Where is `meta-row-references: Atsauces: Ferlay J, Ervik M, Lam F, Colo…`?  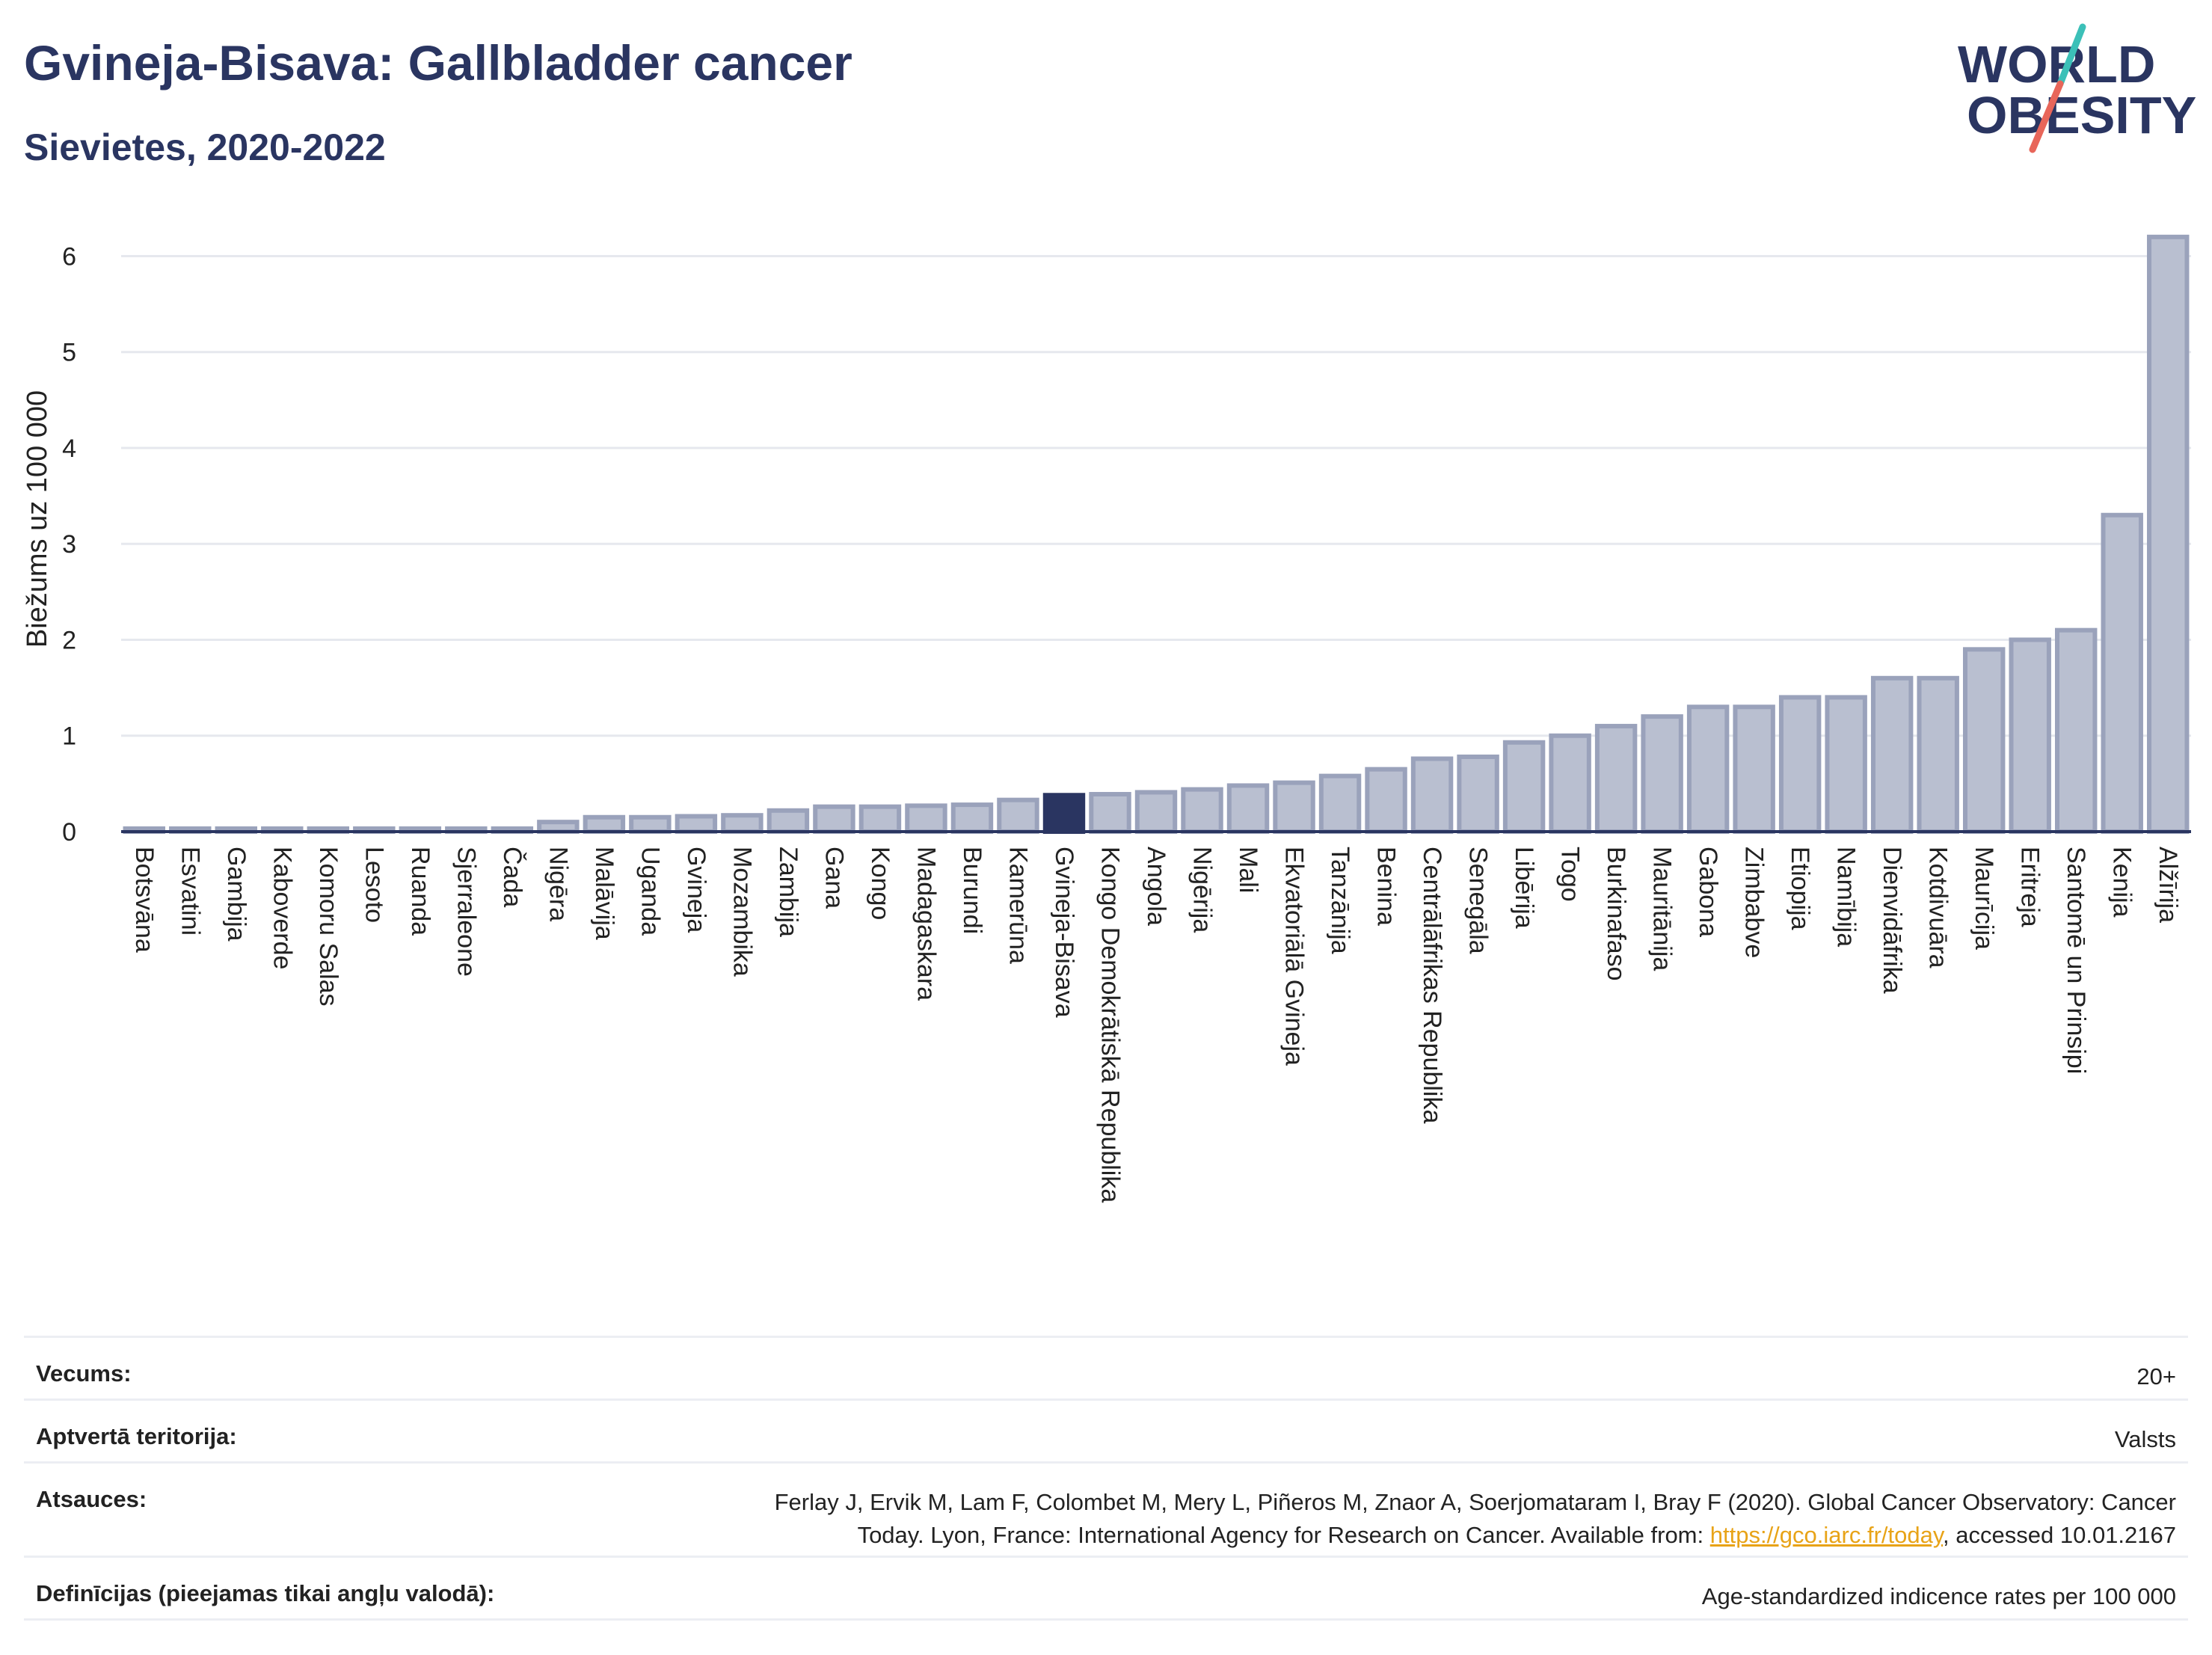 meta-row-references: Atsauces: Ferlay J, Ervik M, Lam F, Colo… is located at coordinates (1106, 1511).